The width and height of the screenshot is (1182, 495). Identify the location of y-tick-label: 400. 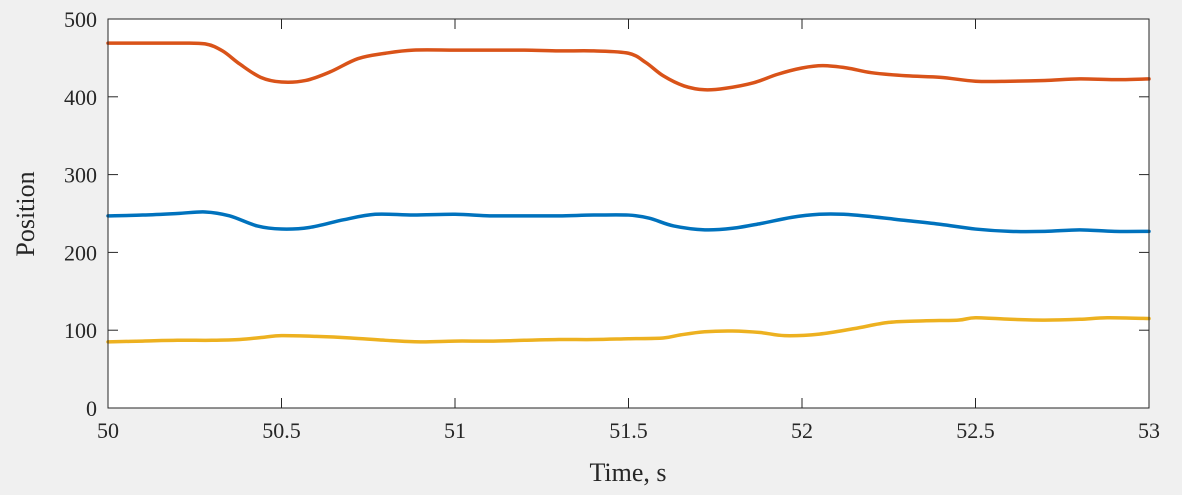
(80, 97).